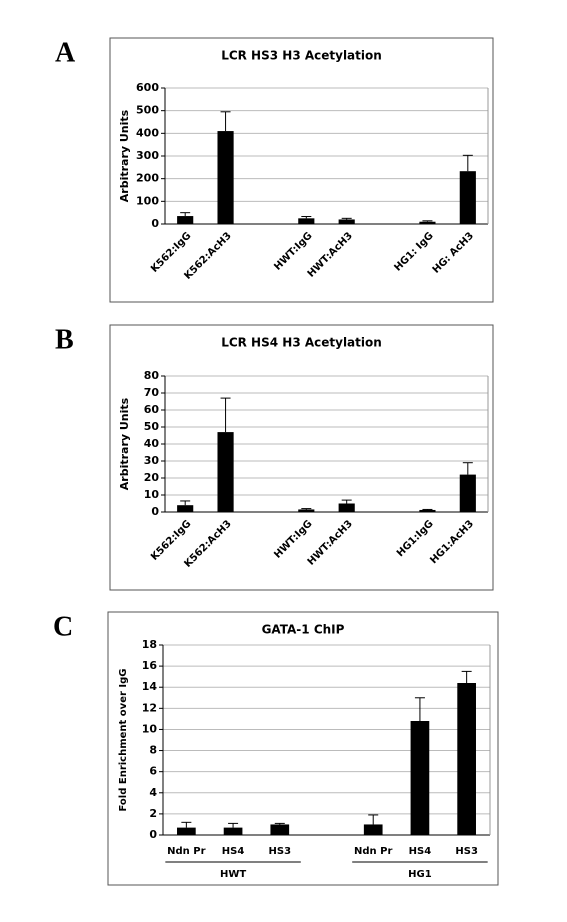  I want to click on y-tick-label: 100, so click(147, 200).